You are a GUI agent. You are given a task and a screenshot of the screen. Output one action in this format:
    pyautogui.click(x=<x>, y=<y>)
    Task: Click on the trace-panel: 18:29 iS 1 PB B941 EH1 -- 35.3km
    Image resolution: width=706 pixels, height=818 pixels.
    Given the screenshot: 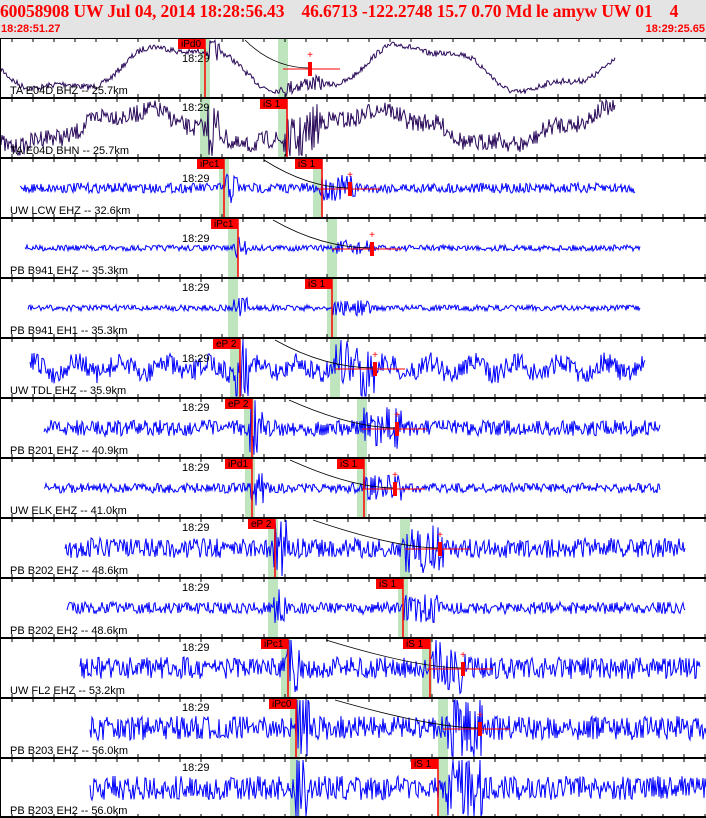 What is the action you would take?
    pyautogui.click(x=353, y=307)
    